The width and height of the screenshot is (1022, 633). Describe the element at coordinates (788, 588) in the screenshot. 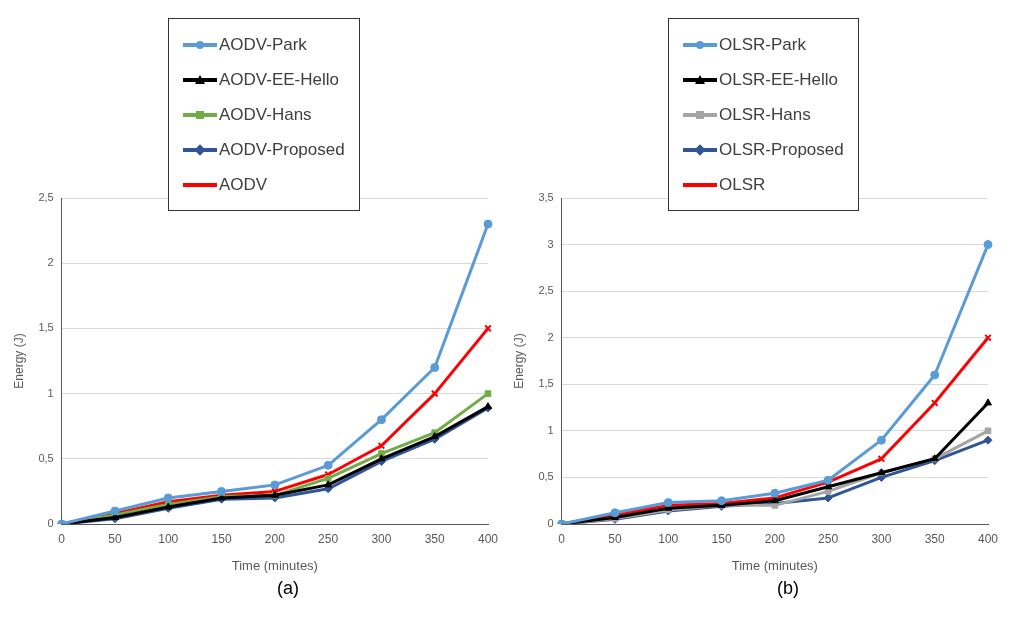

I see `text: (b)` at that location.